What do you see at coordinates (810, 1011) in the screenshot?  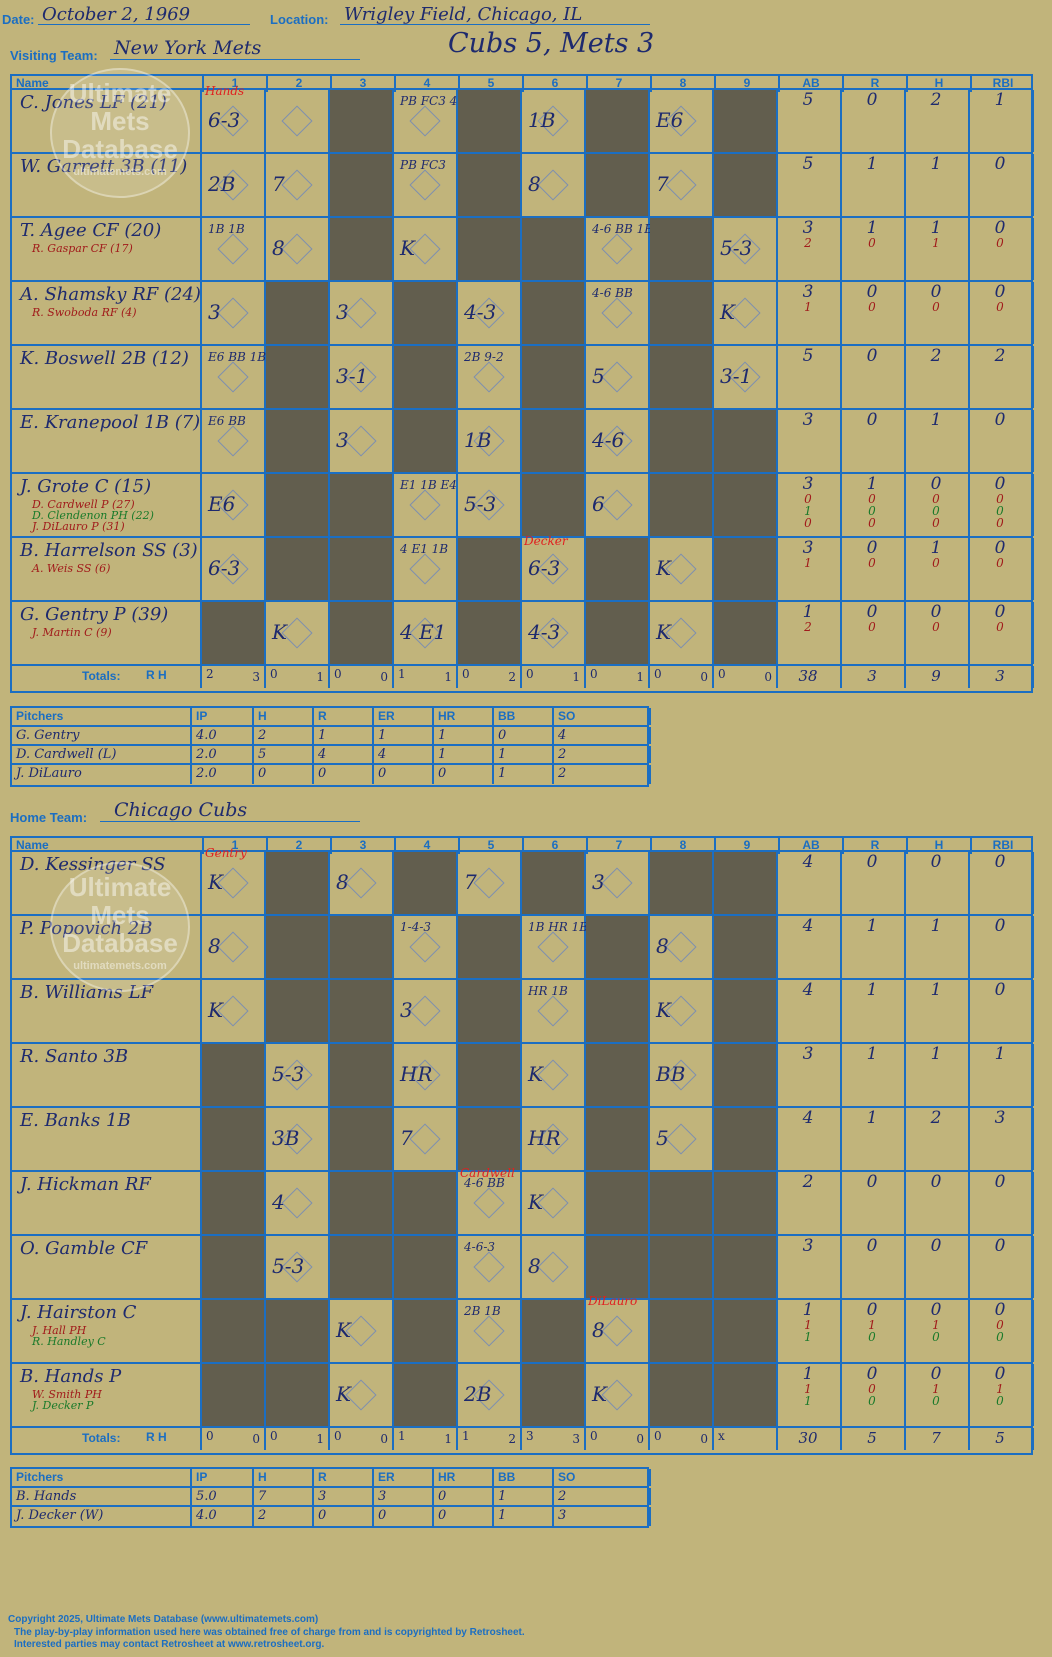 I see `stat-cell-ab: 4` at bounding box center [810, 1011].